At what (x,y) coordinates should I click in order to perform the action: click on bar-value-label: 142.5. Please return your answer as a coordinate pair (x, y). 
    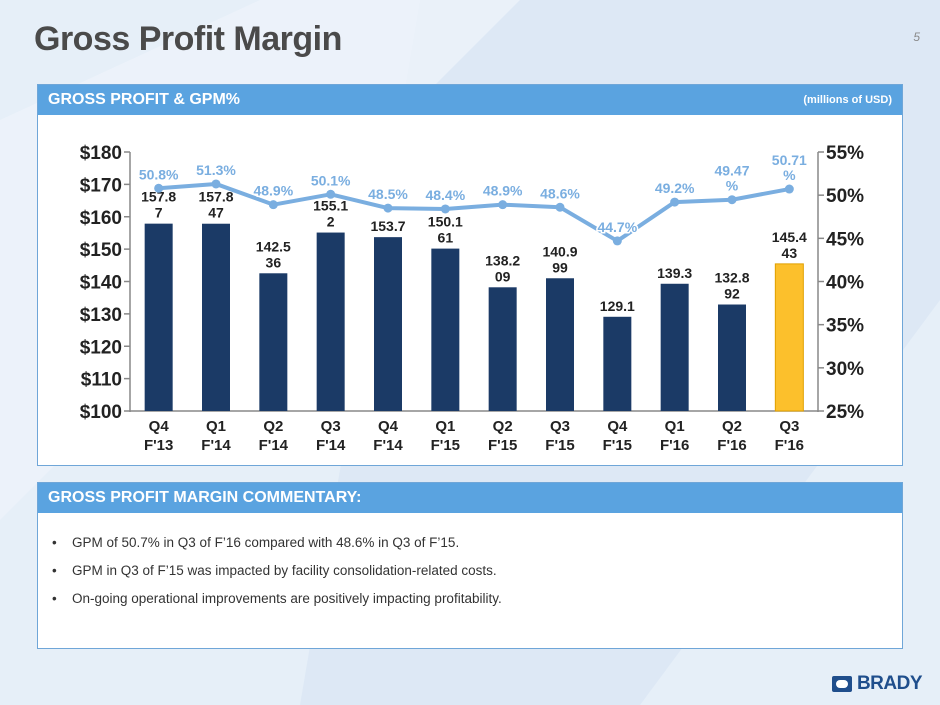
    Looking at the image, I should click on (273, 246).